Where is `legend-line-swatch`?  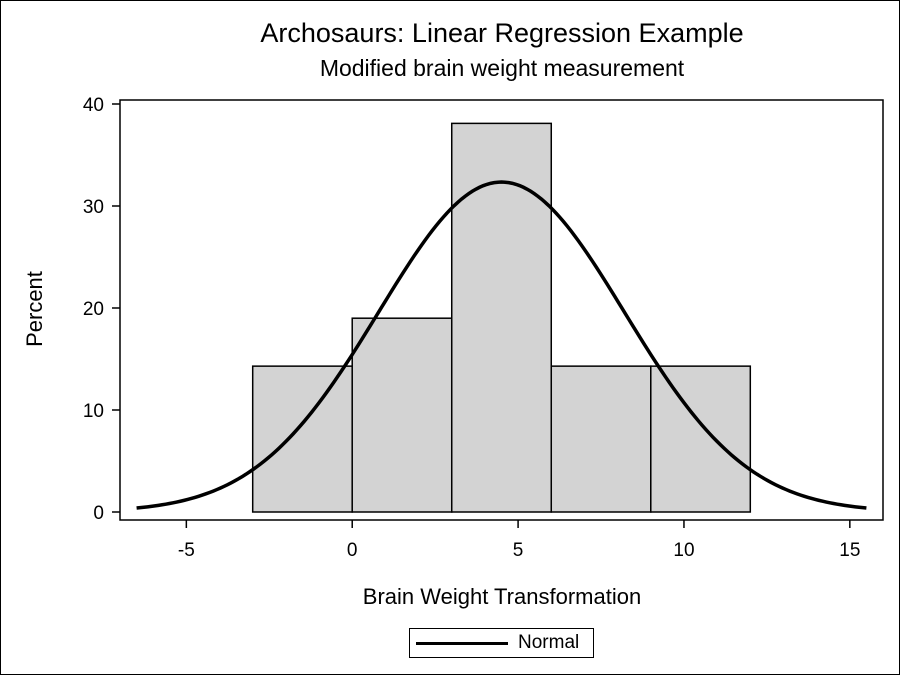
legend-line-swatch is located at coordinates (462, 643).